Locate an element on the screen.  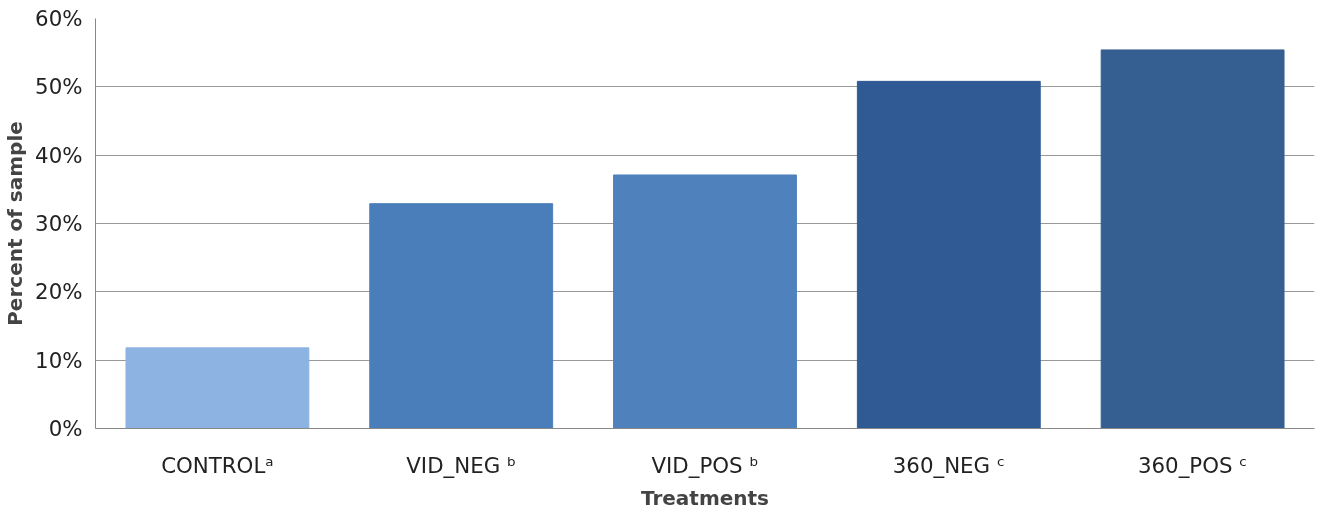
y-tick-label: 20% is located at coordinates (59, 292).